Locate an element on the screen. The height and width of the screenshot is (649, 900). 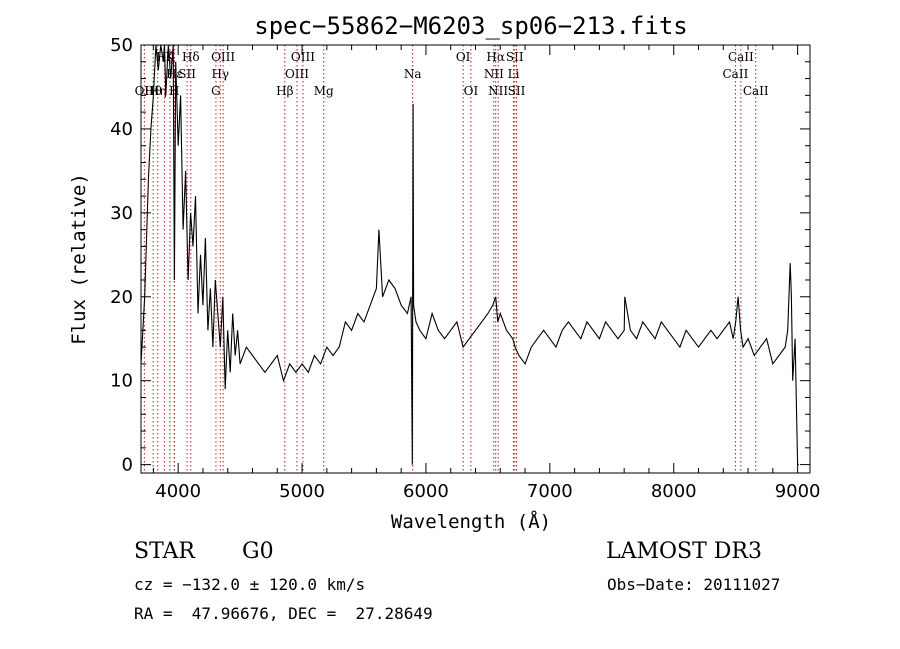
line-label-10: Hγ is located at coordinates (220, 74).